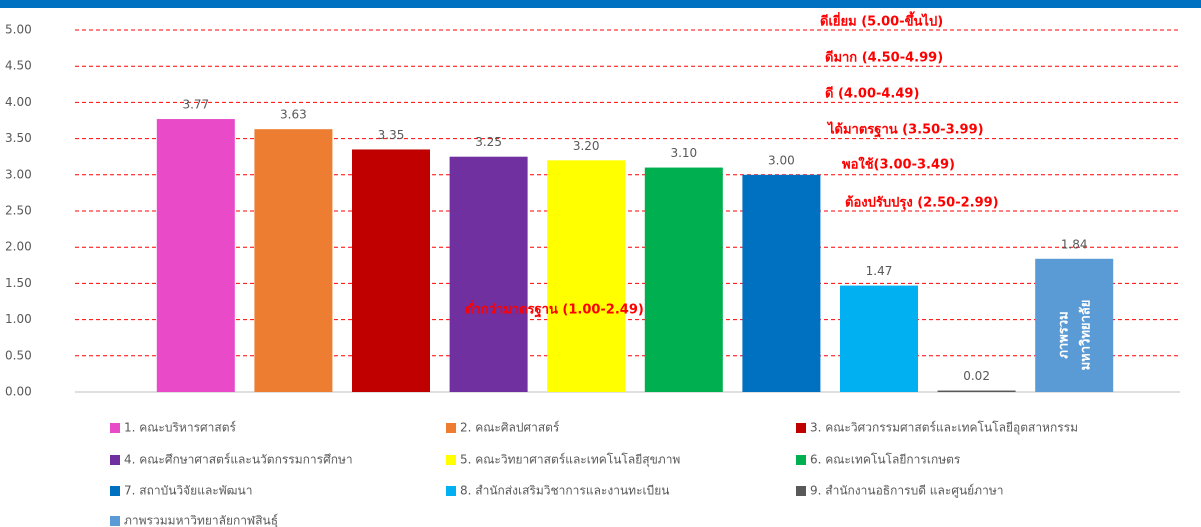 This screenshot has height=527, width=1201. Describe the element at coordinates (195, 105) in the screenshot. I see `value-label: 3.77` at that location.